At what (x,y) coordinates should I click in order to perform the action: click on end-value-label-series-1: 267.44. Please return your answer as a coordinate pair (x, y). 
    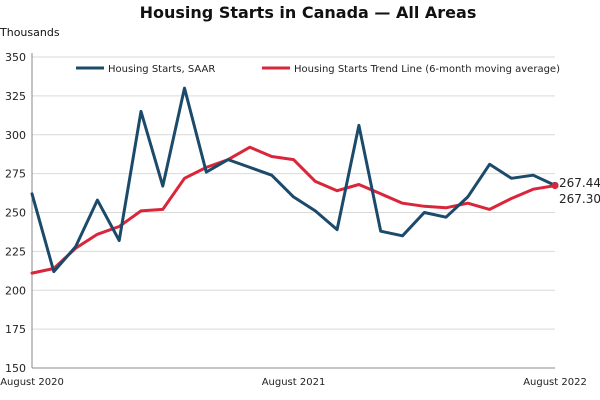
    Looking at the image, I should click on (579, 183).